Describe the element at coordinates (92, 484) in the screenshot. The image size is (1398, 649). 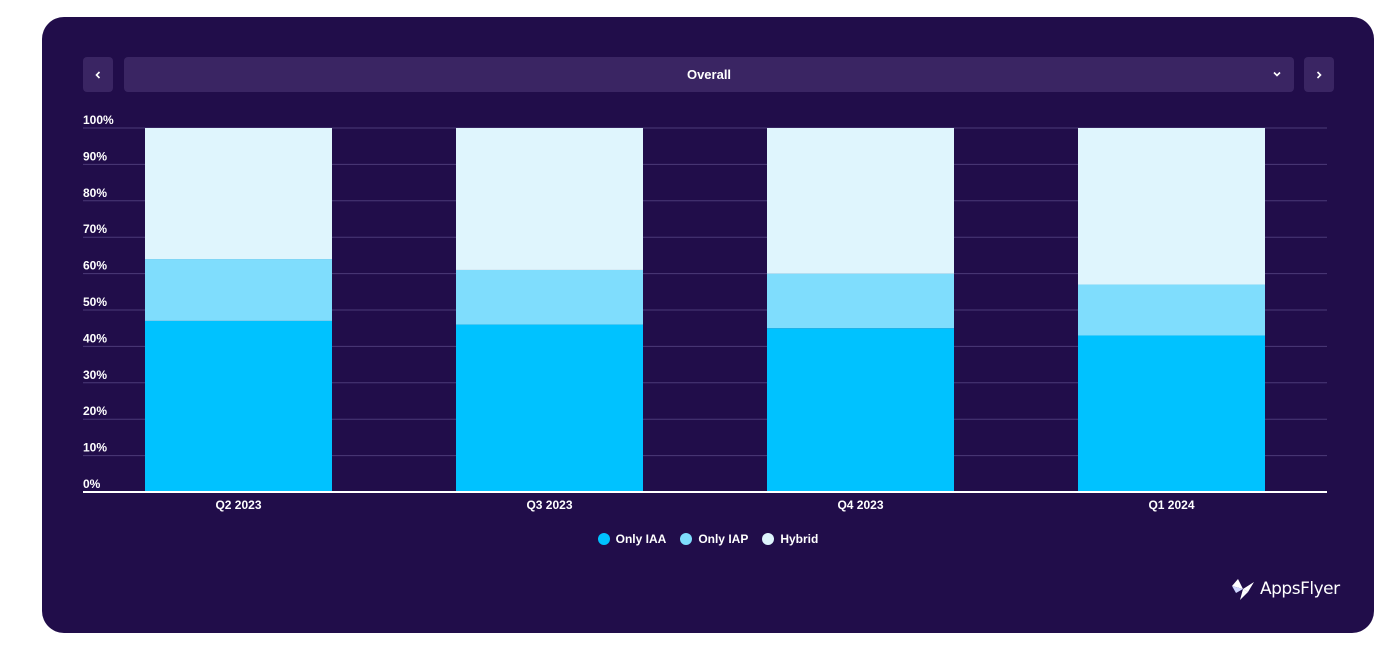
I see `y-tick-label: 0%` at that location.